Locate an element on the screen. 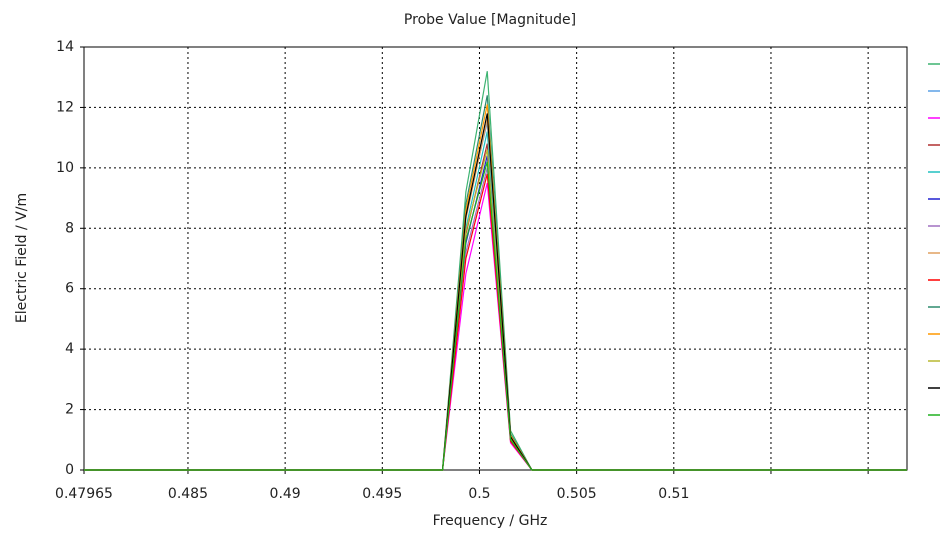 The width and height of the screenshot is (940, 537). x-tick-label: 0.485 is located at coordinates (188, 494).